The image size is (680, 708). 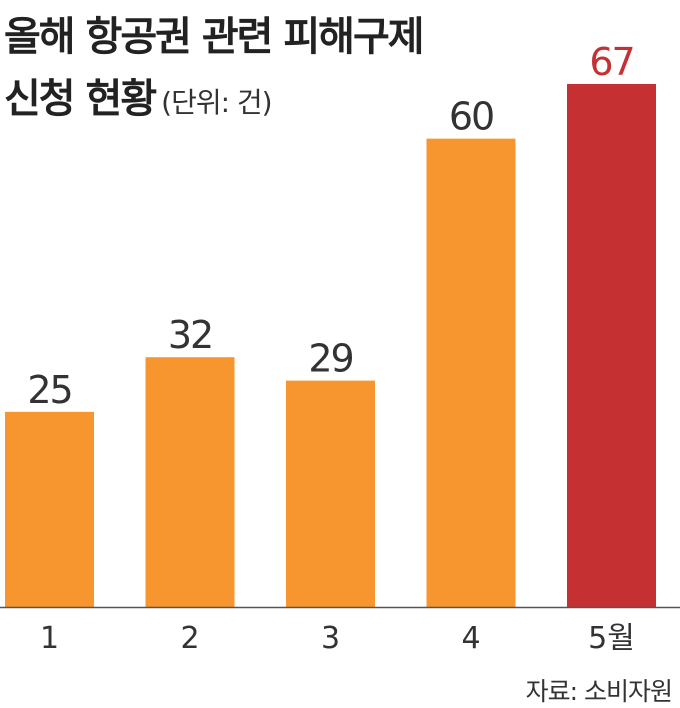 I want to click on data-label-2: 32, so click(x=190, y=335).